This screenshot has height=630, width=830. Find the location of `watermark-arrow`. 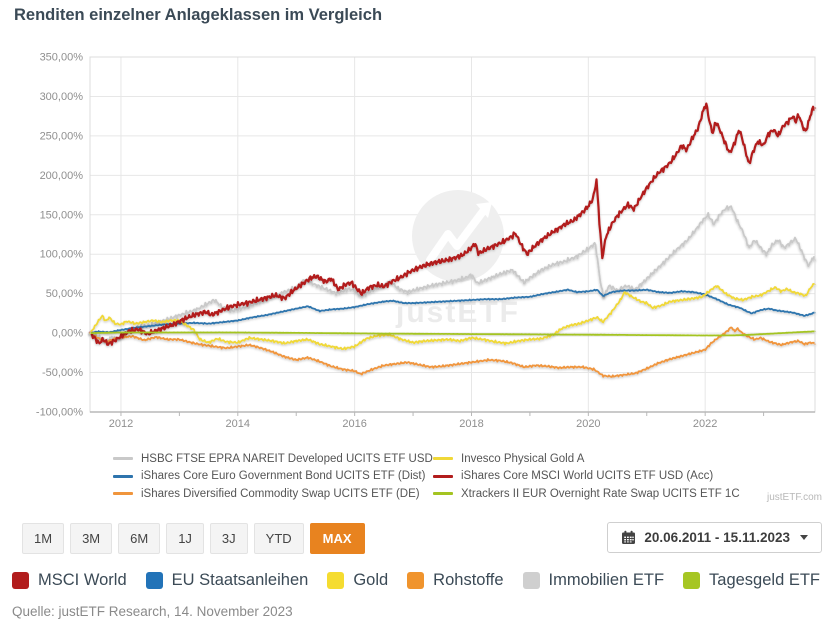

watermark-arrow is located at coordinates (457, 235).